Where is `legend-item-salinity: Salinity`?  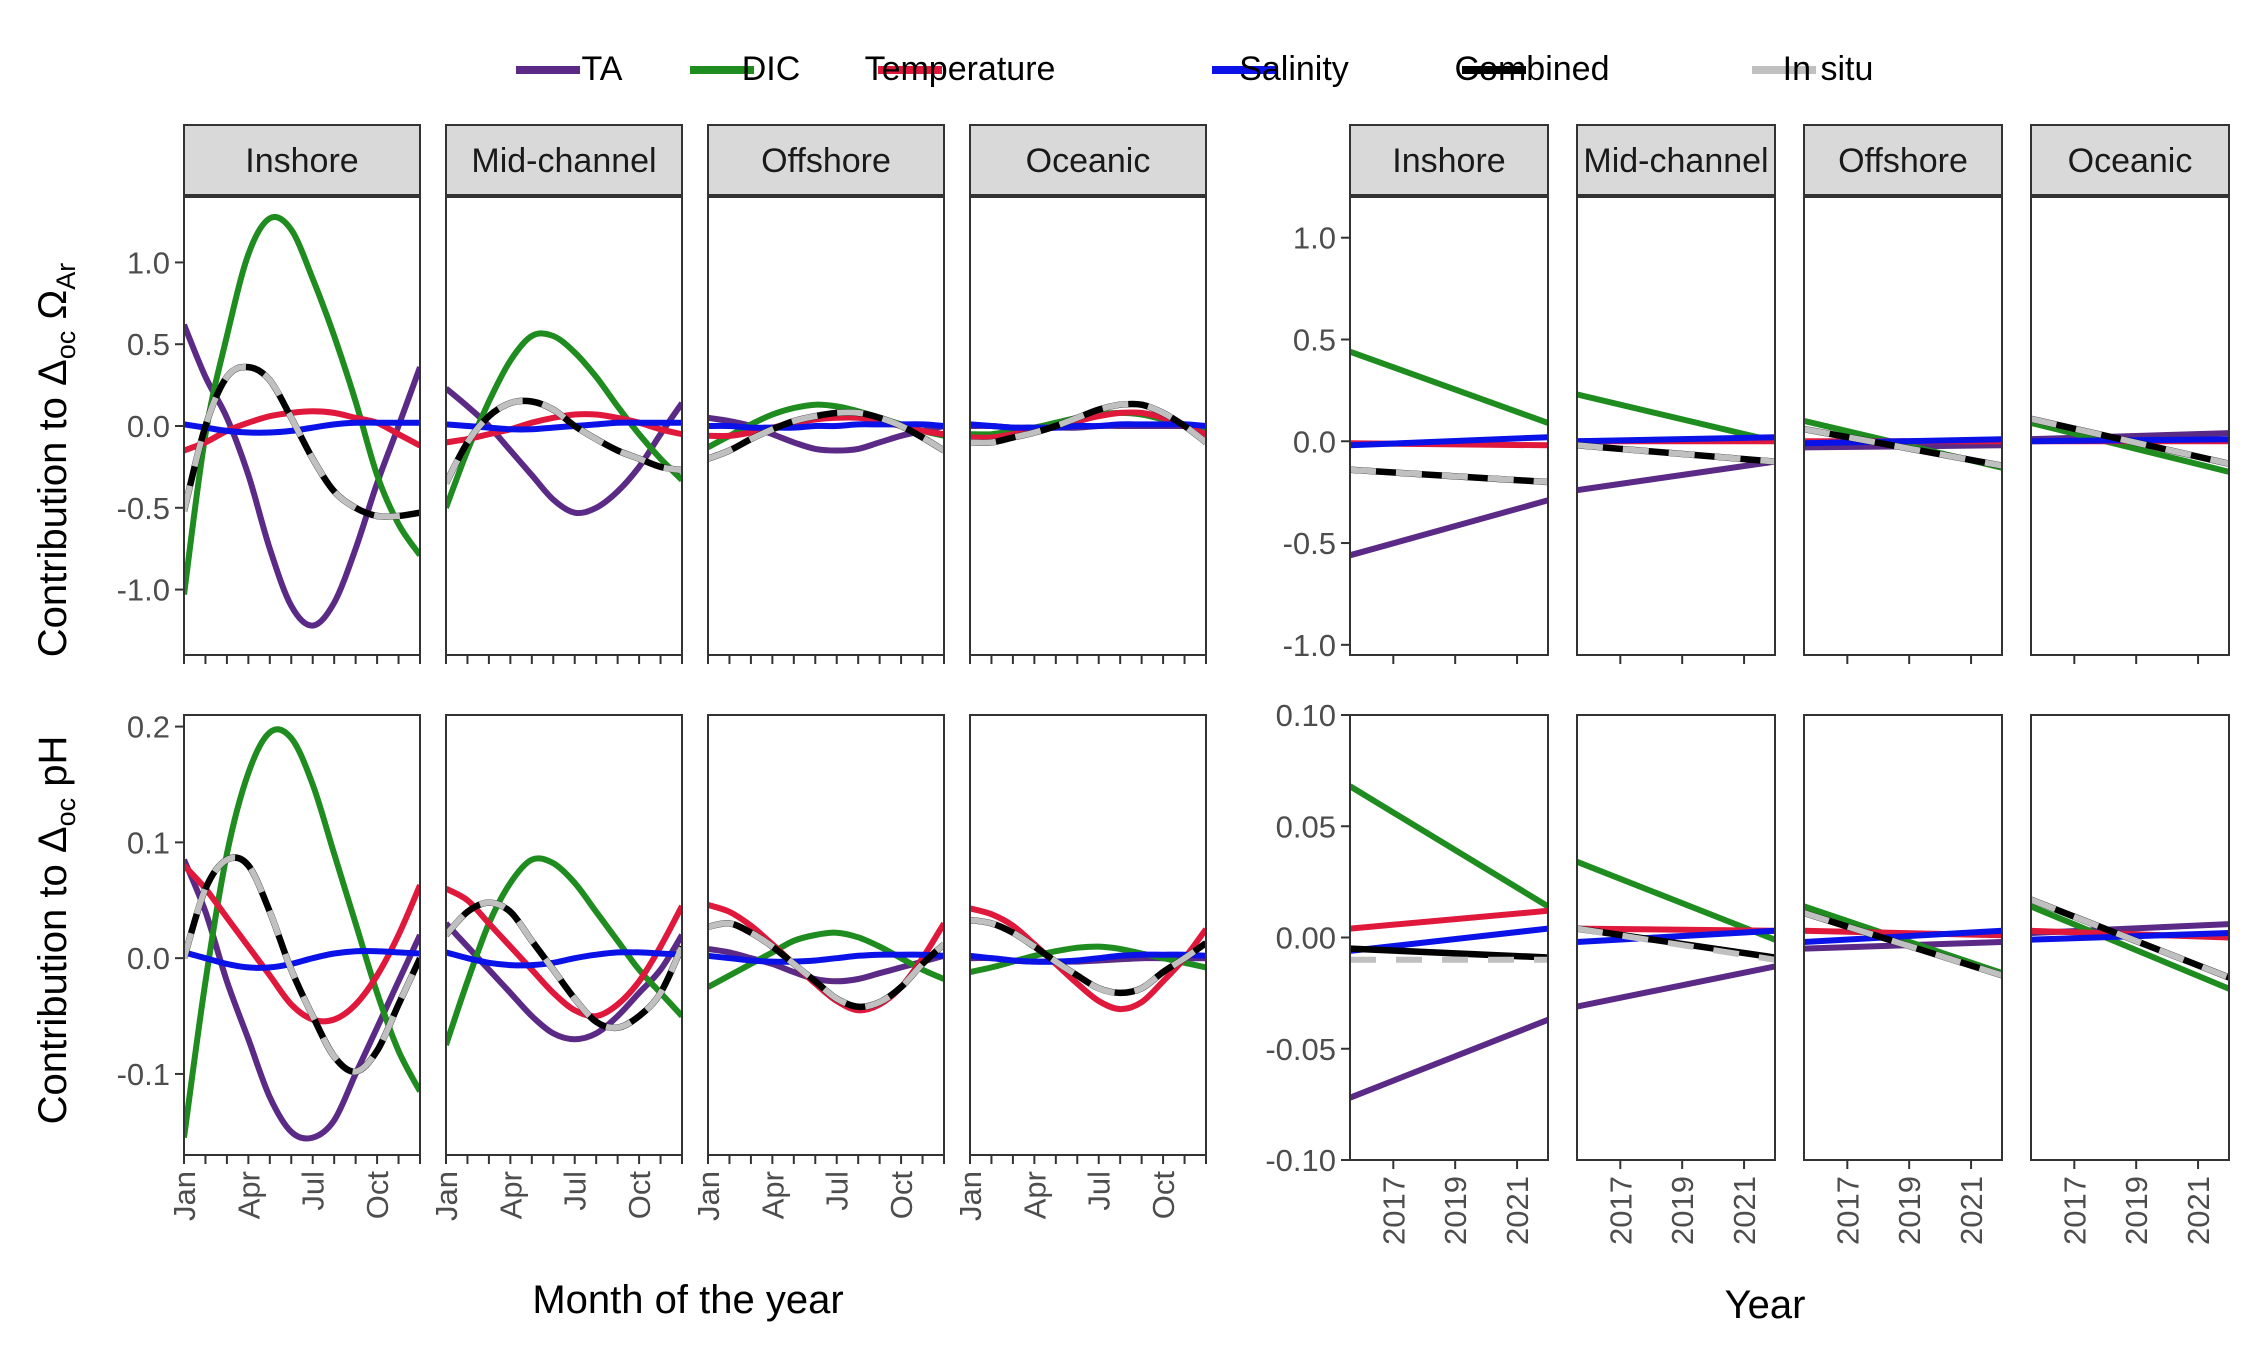 legend-item-salinity: Salinity is located at coordinates (1280, 69).